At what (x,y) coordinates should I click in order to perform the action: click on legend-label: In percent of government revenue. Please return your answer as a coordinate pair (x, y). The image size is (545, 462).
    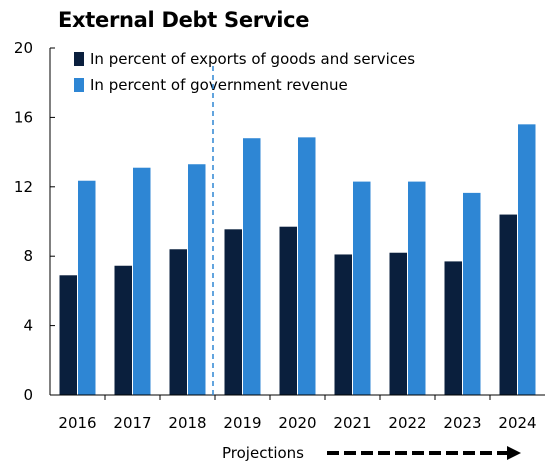
    Looking at the image, I should click on (219, 85).